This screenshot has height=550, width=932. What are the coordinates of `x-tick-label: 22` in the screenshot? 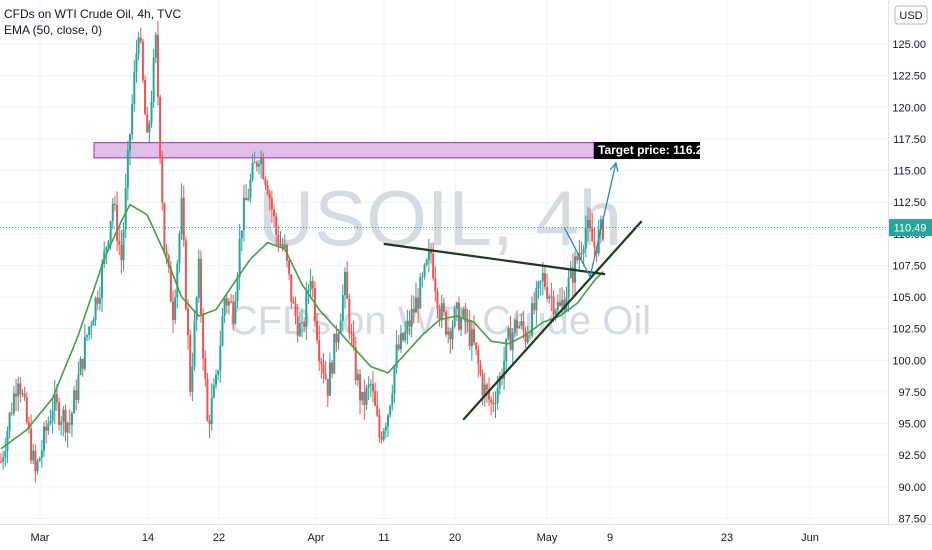 It's located at (219, 538).